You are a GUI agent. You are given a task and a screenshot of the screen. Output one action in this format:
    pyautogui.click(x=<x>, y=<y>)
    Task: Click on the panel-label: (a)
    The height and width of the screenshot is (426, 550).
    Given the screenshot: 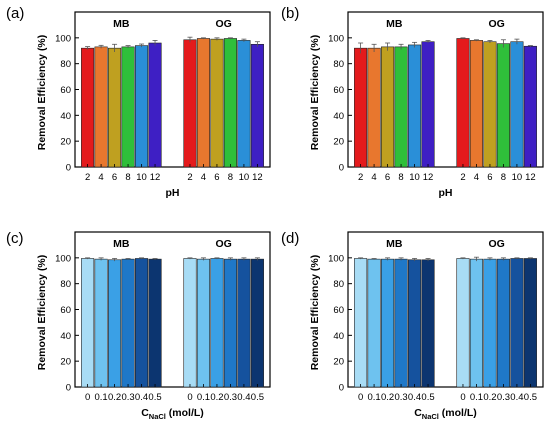 What is the action you would take?
    pyautogui.click(x=15, y=13)
    